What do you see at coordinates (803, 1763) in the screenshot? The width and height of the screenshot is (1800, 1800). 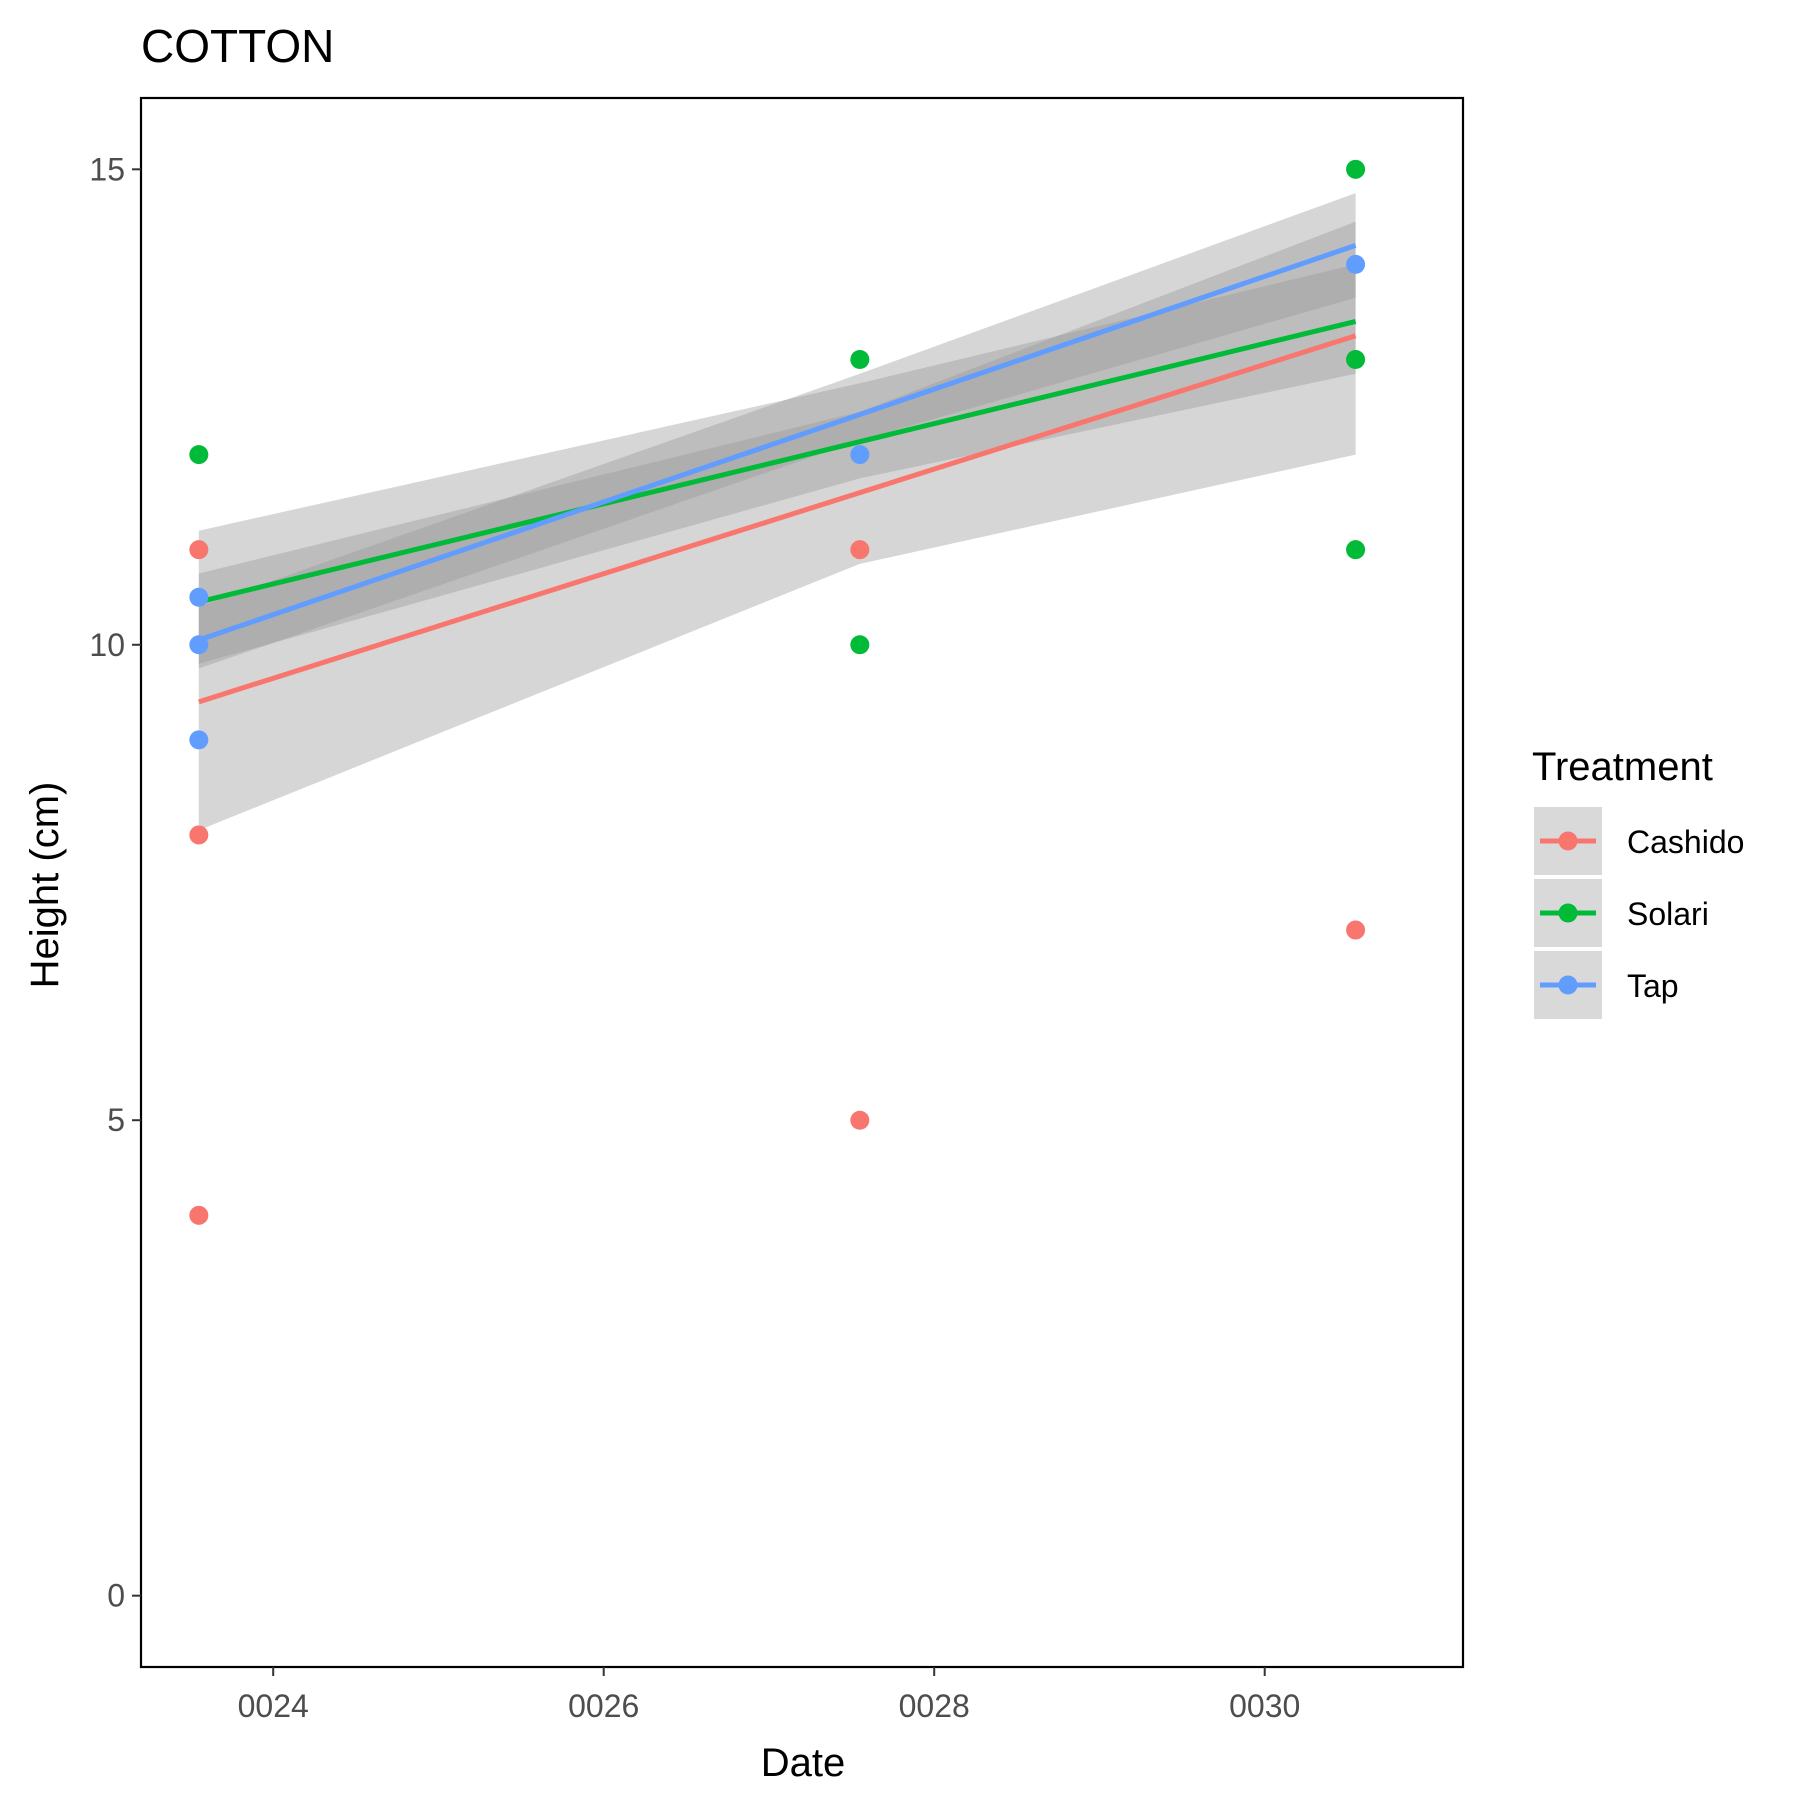 I see `x-axis-title: Date` at bounding box center [803, 1763].